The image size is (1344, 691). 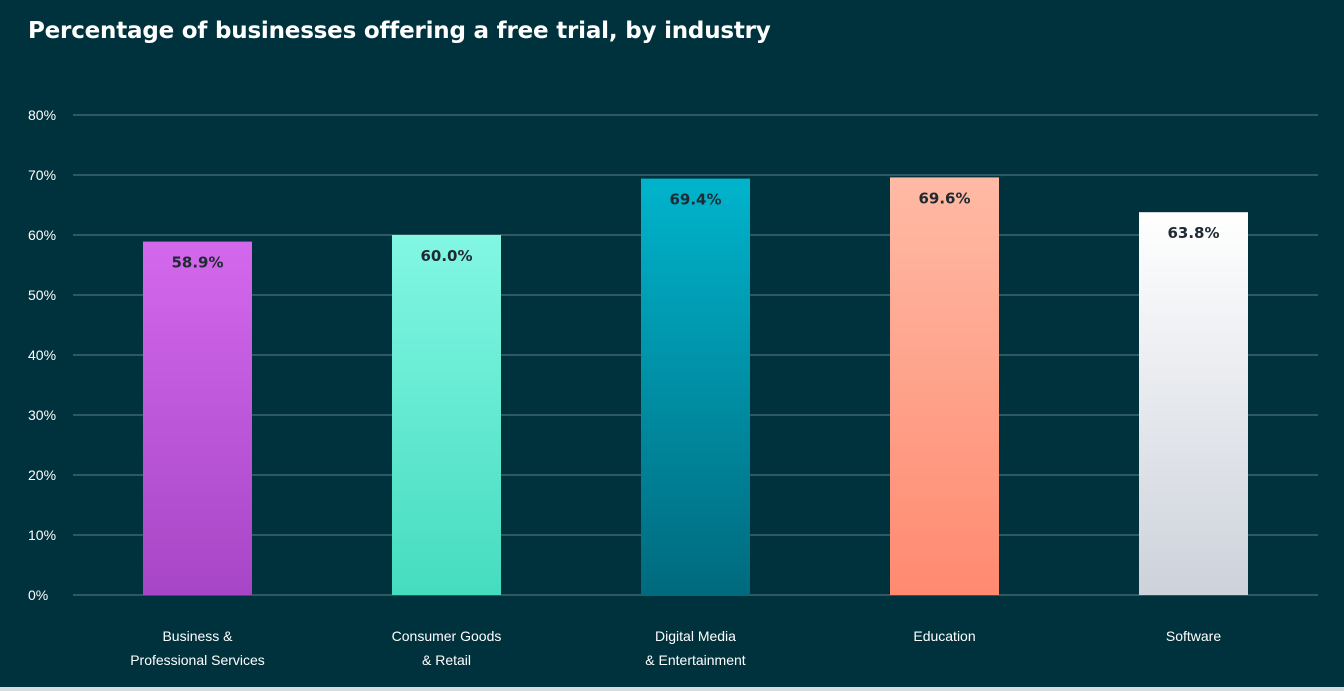 What do you see at coordinates (42, 355) in the screenshot?
I see `y-tick-label: 40%` at bounding box center [42, 355].